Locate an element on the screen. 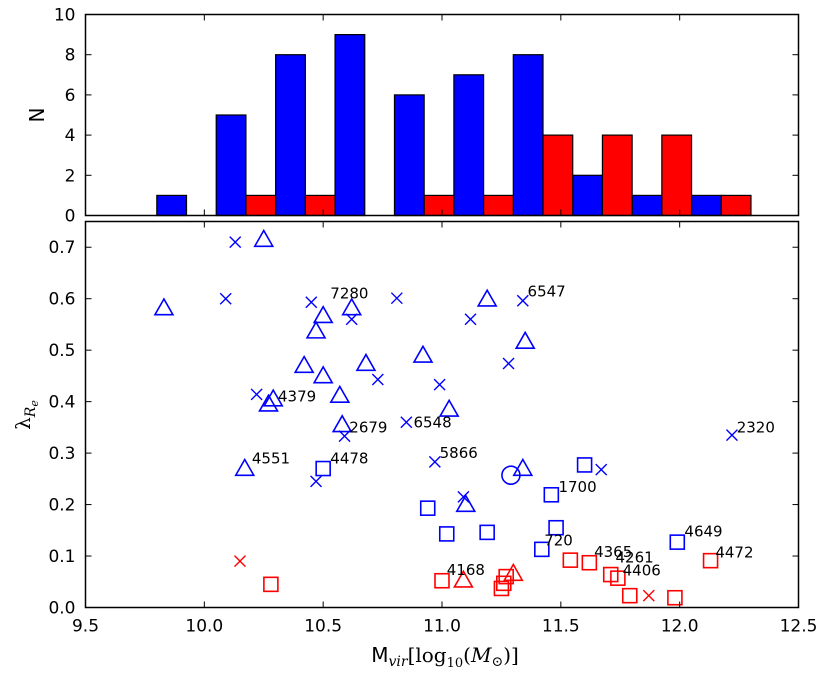 The width and height of the screenshot is (831, 675). scatter-ytick-label: 0.0 is located at coordinates (61, 609).